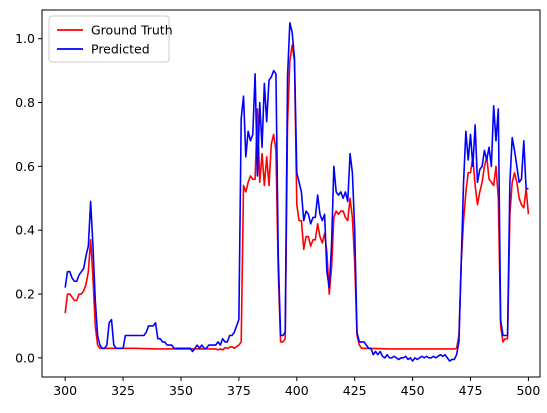 The width and height of the screenshot is (547, 413). I want to click on legend: Ground Truth Predicted, so click(110, 39).